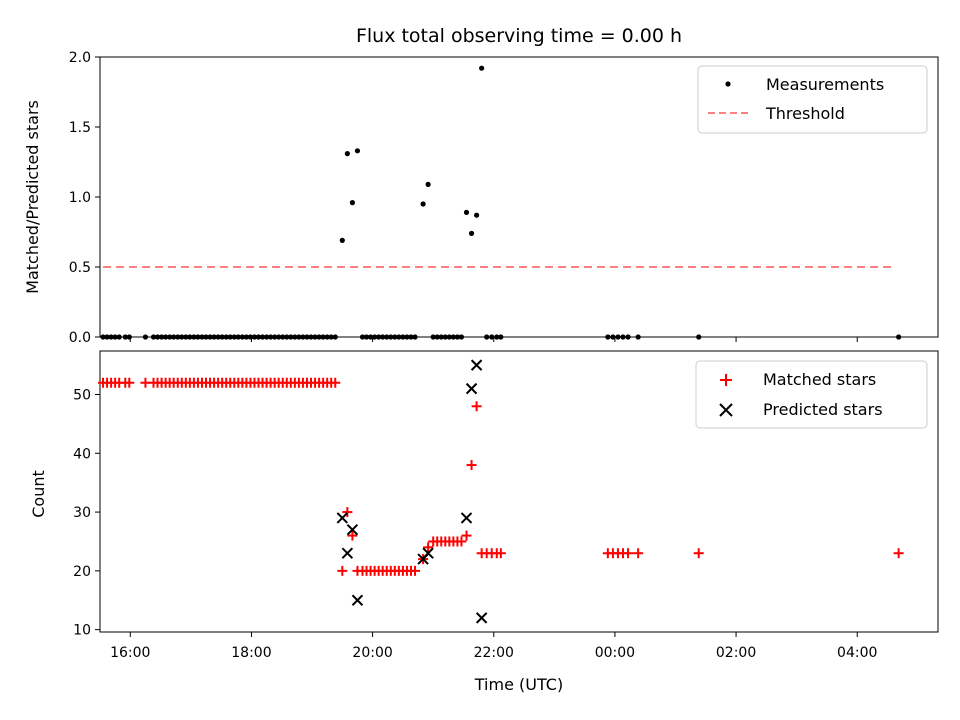 The width and height of the screenshot is (960, 720). I want to click on matched-stars-legend-label: Matched stars, so click(819, 379).